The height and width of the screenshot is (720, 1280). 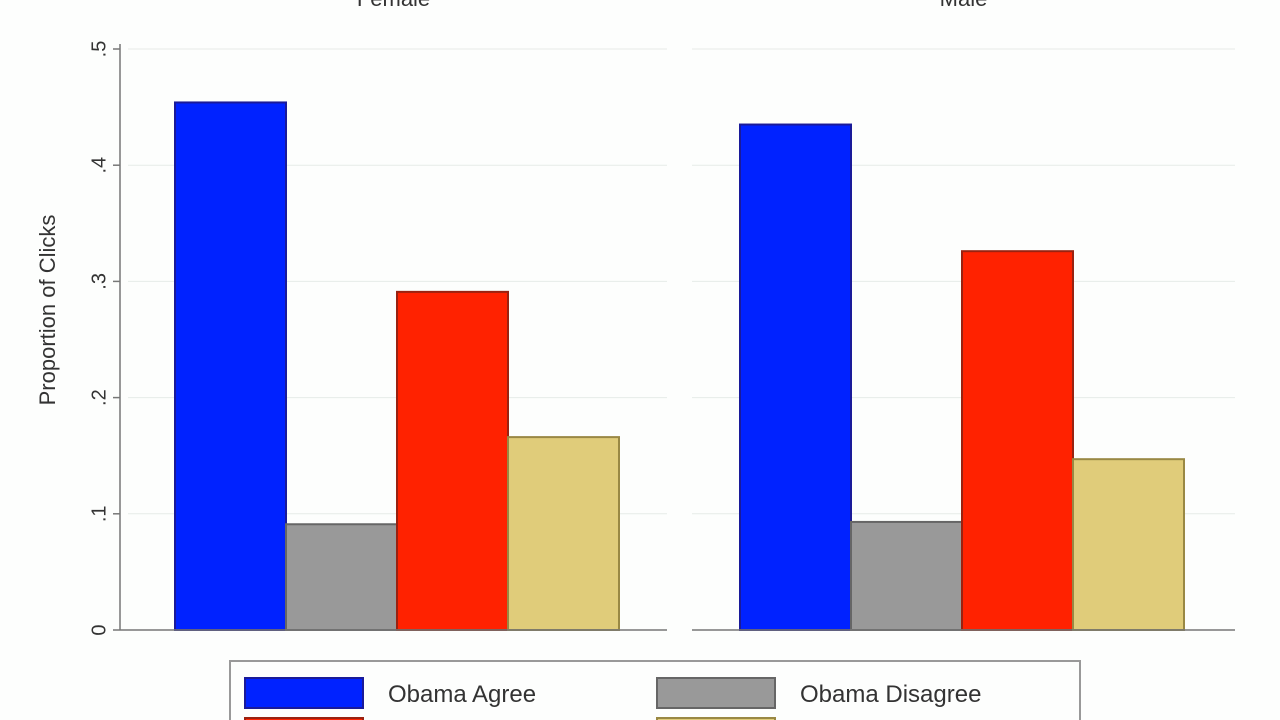 What do you see at coordinates (462, 694) in the screenshot?
I see `legend-label: Obama Agree` at bounding box center [462, 694].